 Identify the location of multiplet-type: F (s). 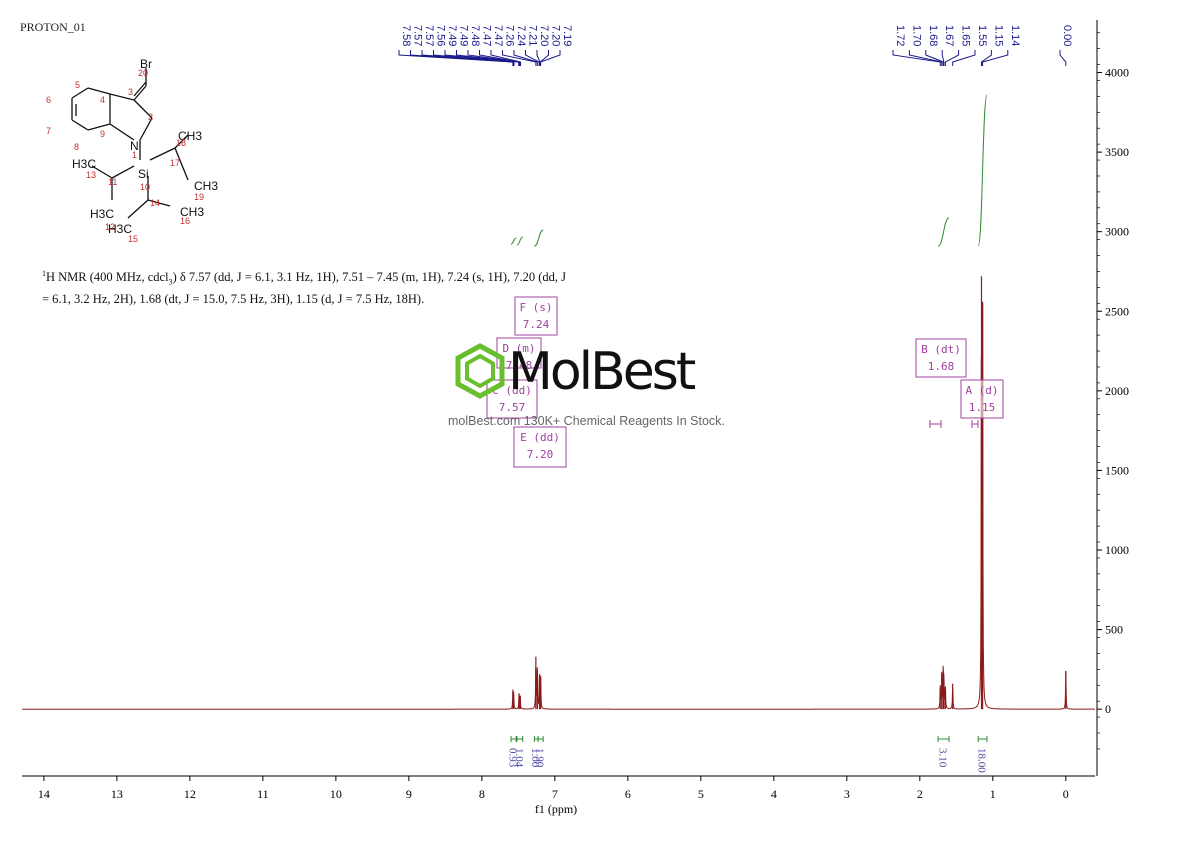
(535, 307).